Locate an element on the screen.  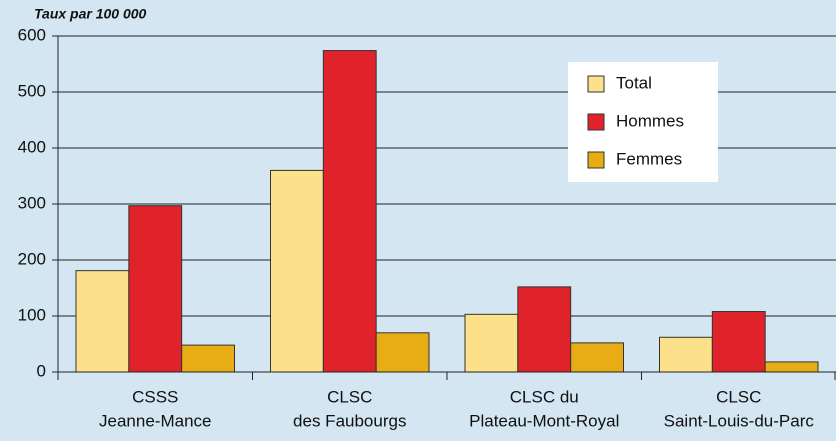
y-tick-label: 500 is located at coordinates (32, 90).